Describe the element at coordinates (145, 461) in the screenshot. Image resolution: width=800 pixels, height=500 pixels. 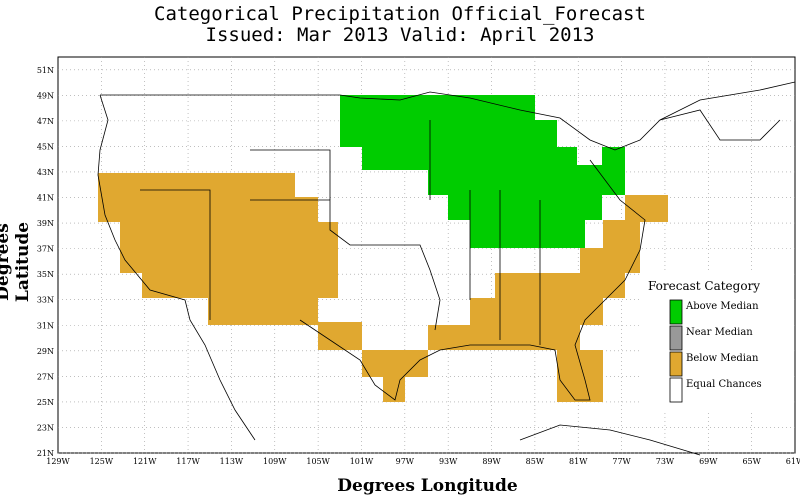
I see `x-tick-label: 121W` at that location.